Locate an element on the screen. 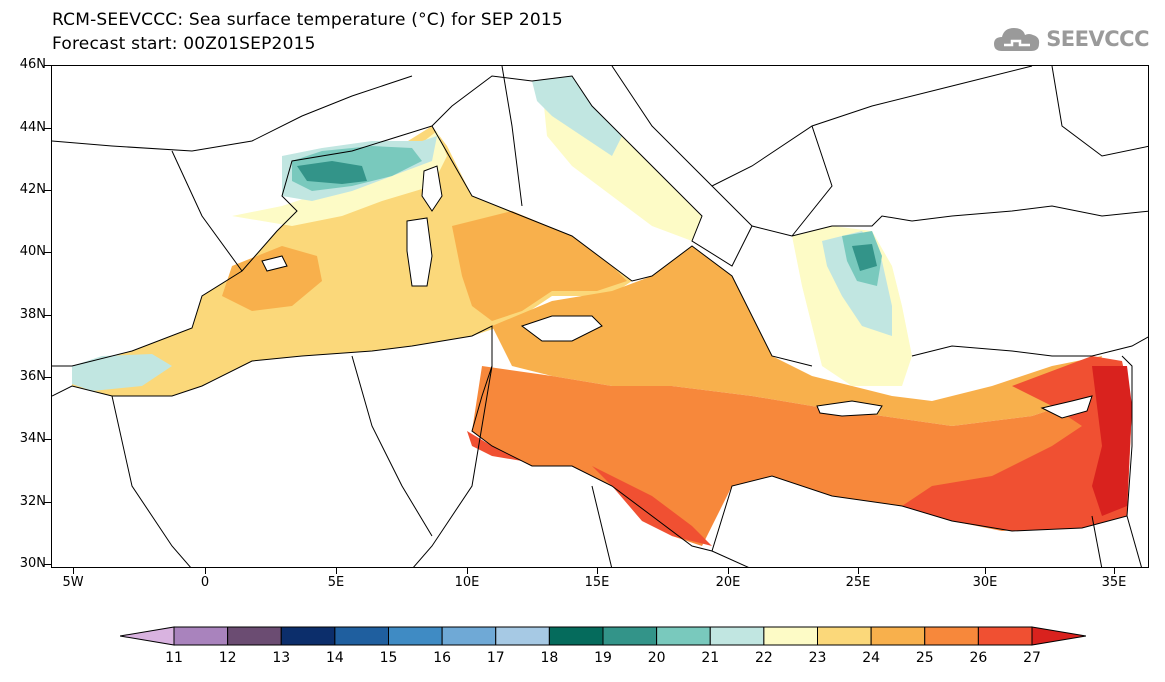 This screenshot has height=682, width=1165. lon-label-15e: 15E is located at coordinates (597, 582).